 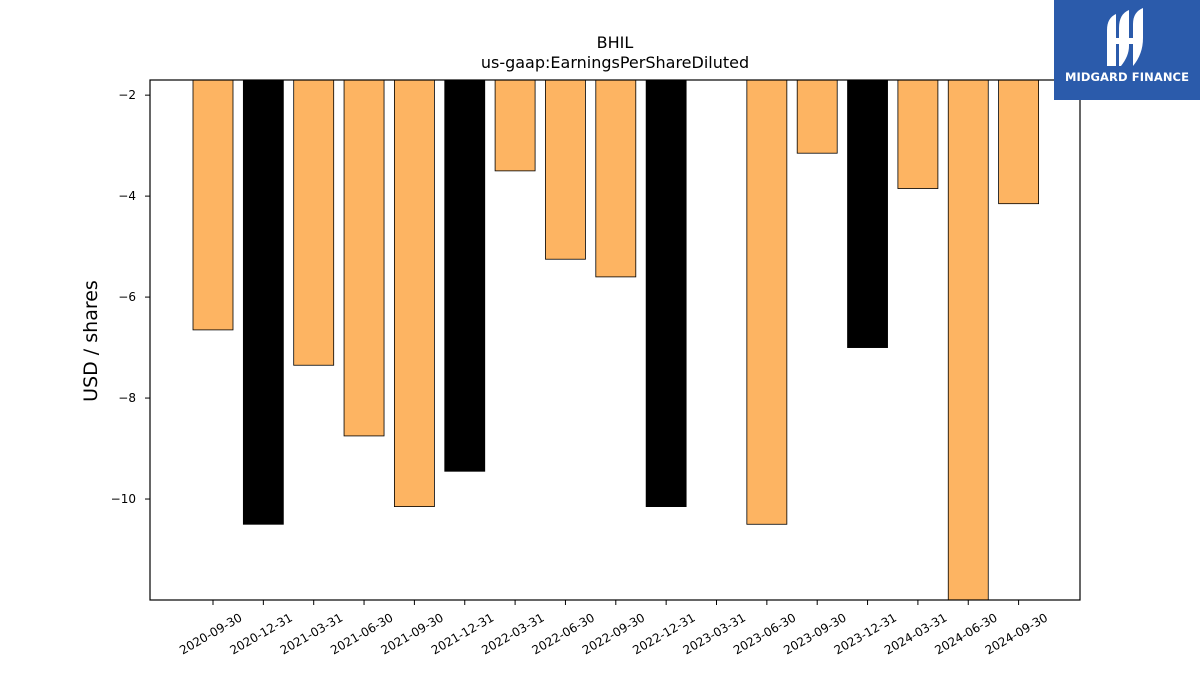 I want to click on brand-logo: MIDGARD FINANCE, so click(x=1127, y=50).